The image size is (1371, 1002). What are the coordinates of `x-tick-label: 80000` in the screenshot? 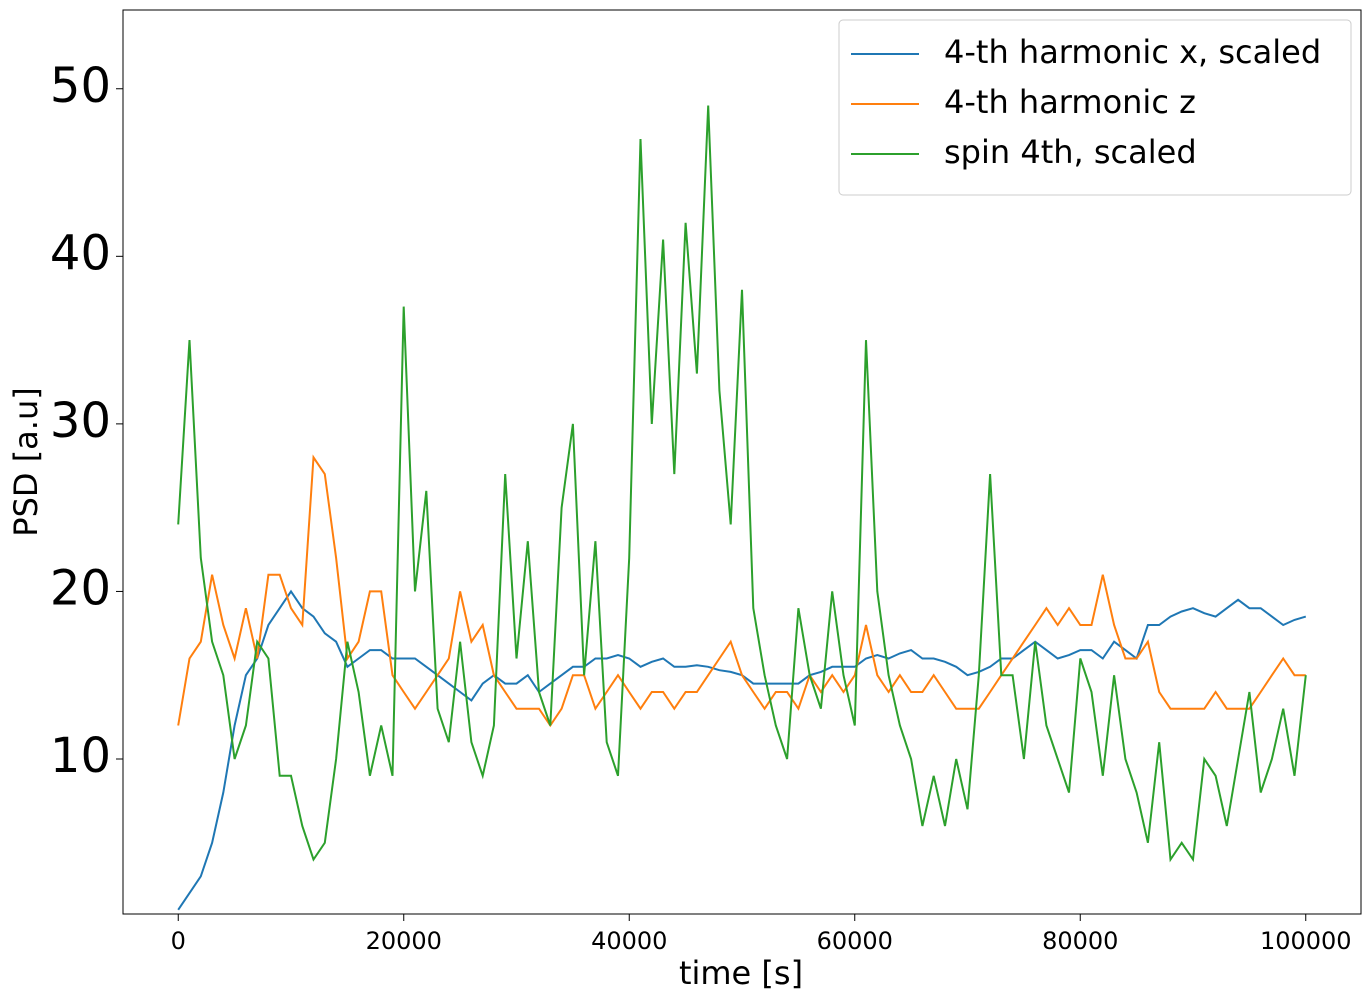 It's located at (1080, 941).